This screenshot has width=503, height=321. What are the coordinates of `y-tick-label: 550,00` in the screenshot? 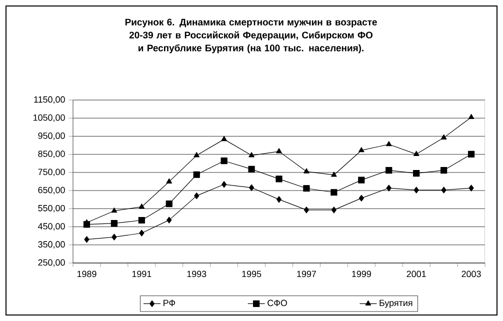 It's located at (51, 208).